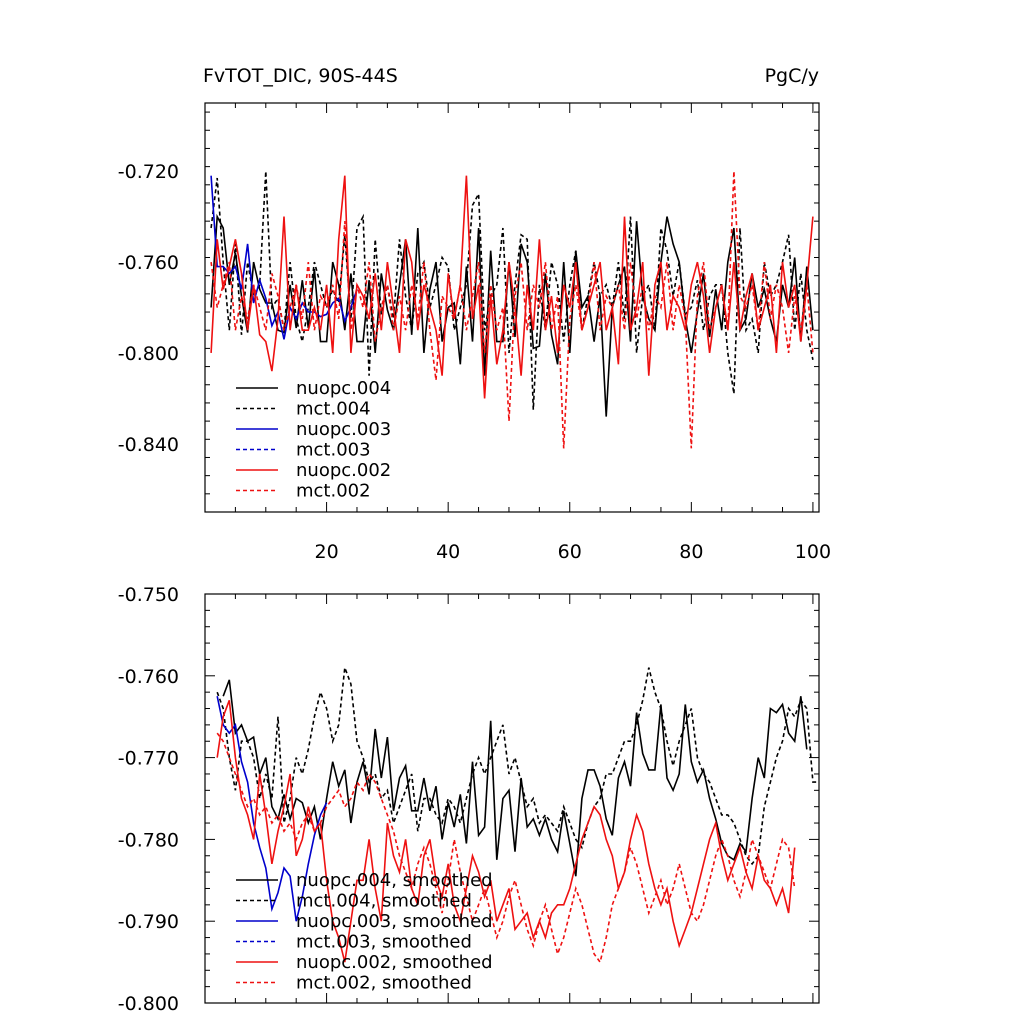 This screenshot has height=1024, width=1024. What do you see at coordinates (343, 470) in the screenshot?
I see `legend-label: nuopc.002` at bounding box center [343, 470].